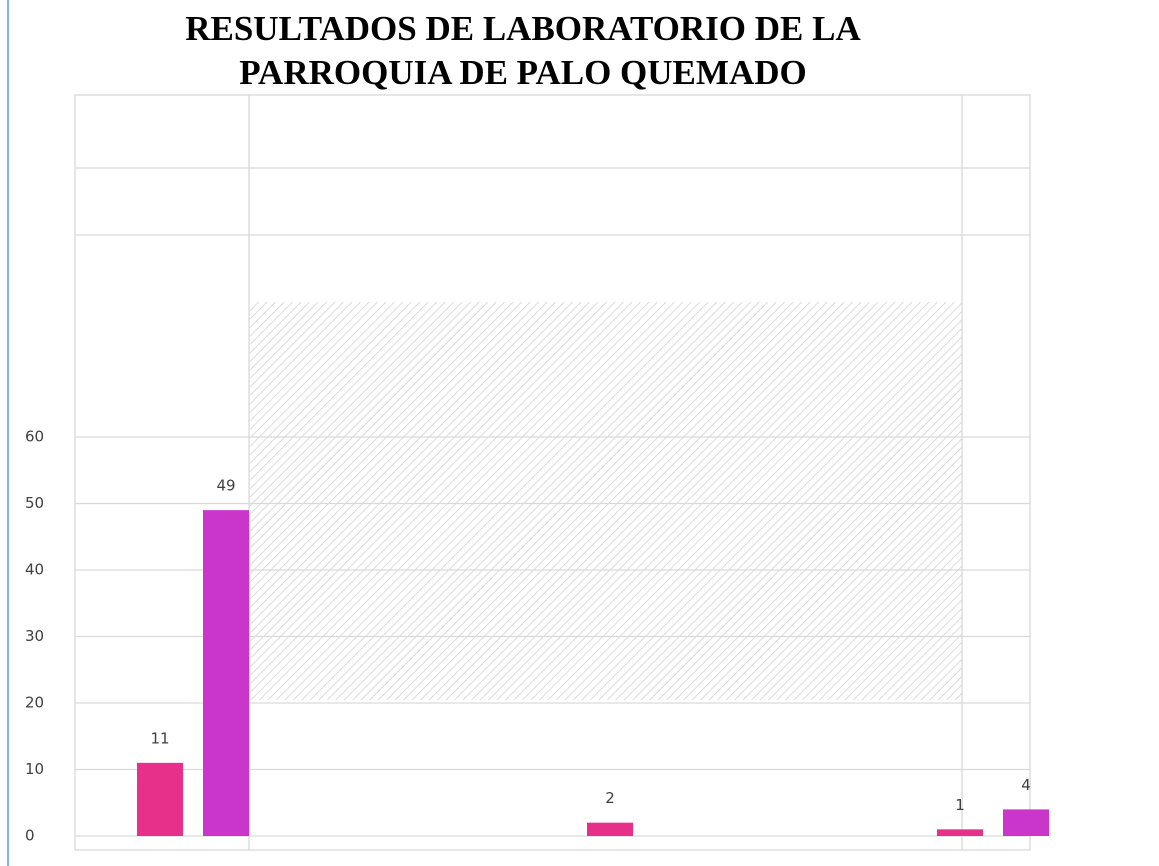  Describe the element at coordinates (34, 703) in the screenshot. I see `y-tick-label: 20` at that location.